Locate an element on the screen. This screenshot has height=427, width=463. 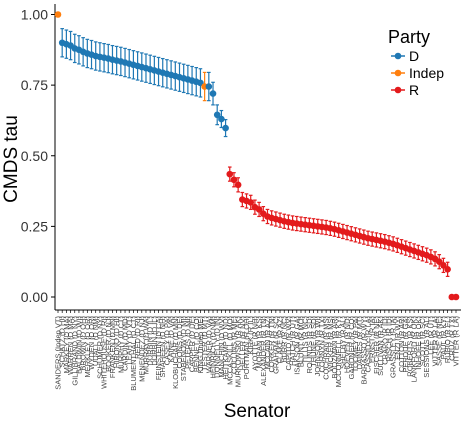
legend-label: D is located at coordinates (414, 56).